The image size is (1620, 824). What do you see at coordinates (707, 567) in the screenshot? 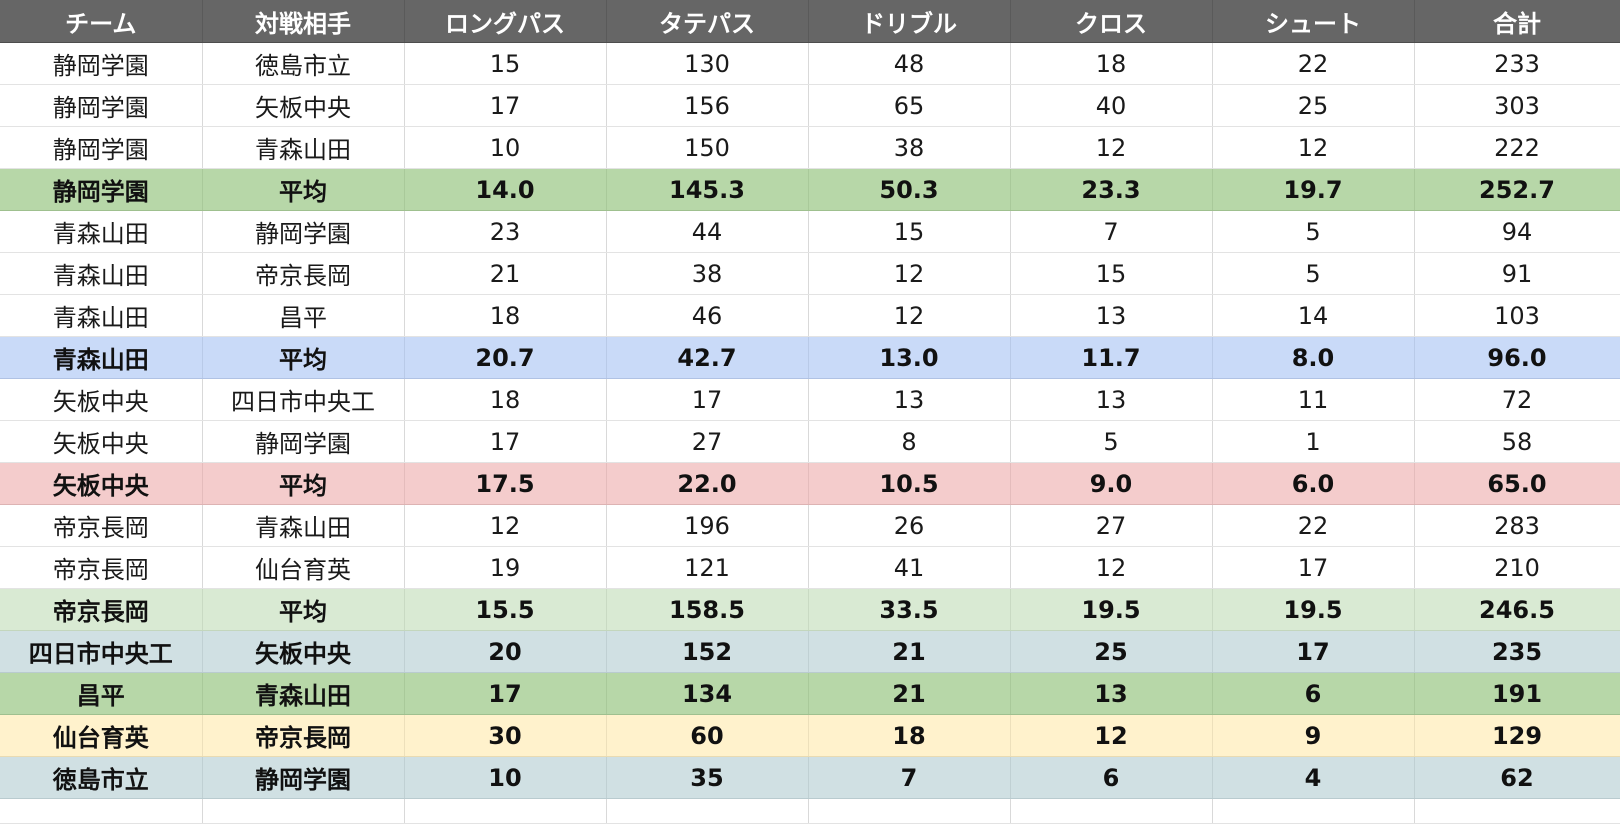
I see `cell-vertical-pass: 121` at bounding box center [707, 567].